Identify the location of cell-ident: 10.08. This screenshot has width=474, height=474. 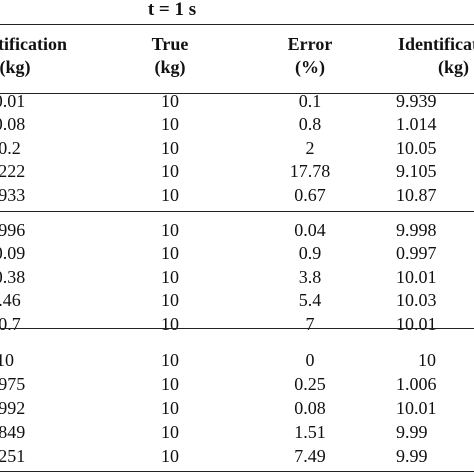
(13, 124).